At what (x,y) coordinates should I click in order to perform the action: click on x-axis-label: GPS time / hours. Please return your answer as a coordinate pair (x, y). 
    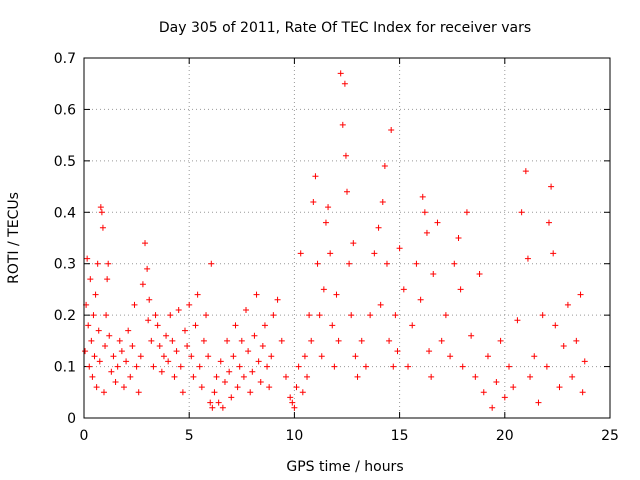
    Looking at the image, I should click on (344, 467).